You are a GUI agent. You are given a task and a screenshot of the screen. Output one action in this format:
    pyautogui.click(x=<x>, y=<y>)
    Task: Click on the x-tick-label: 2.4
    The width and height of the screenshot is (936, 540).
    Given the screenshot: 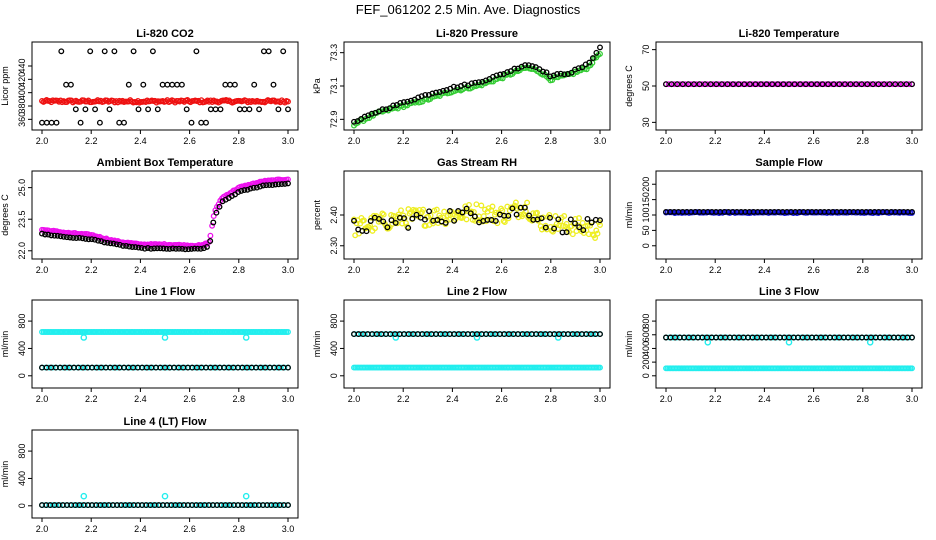 What is the action you would take?
    pyautogui.click(x=764, y=399)
    